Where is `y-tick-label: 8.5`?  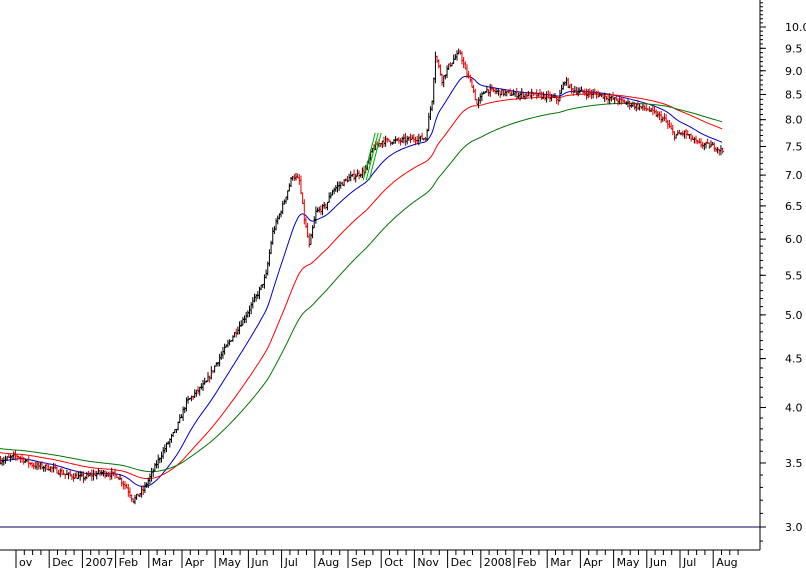
y-tick-label: 8.5 is located at coordinates (794, 94).